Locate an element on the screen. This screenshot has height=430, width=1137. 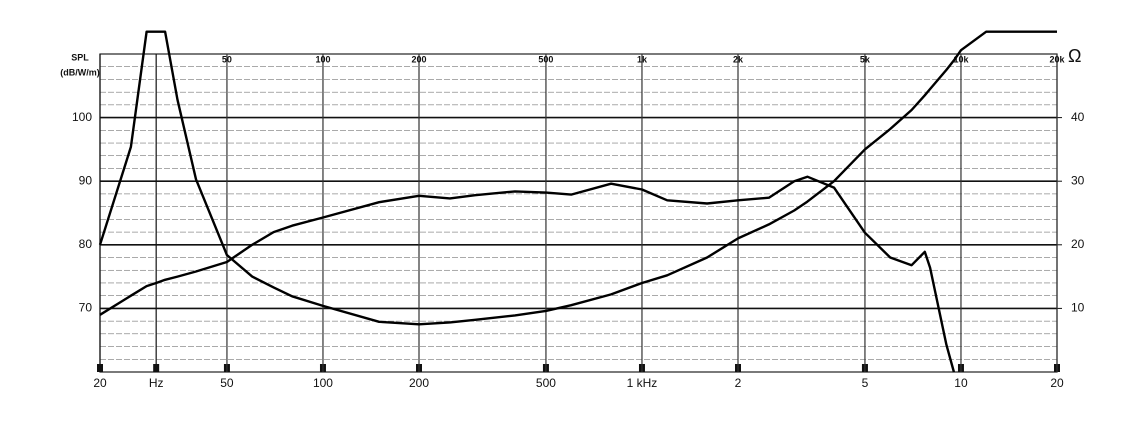
top-x-tick-label: 100 is located at coordinates (322, 59).